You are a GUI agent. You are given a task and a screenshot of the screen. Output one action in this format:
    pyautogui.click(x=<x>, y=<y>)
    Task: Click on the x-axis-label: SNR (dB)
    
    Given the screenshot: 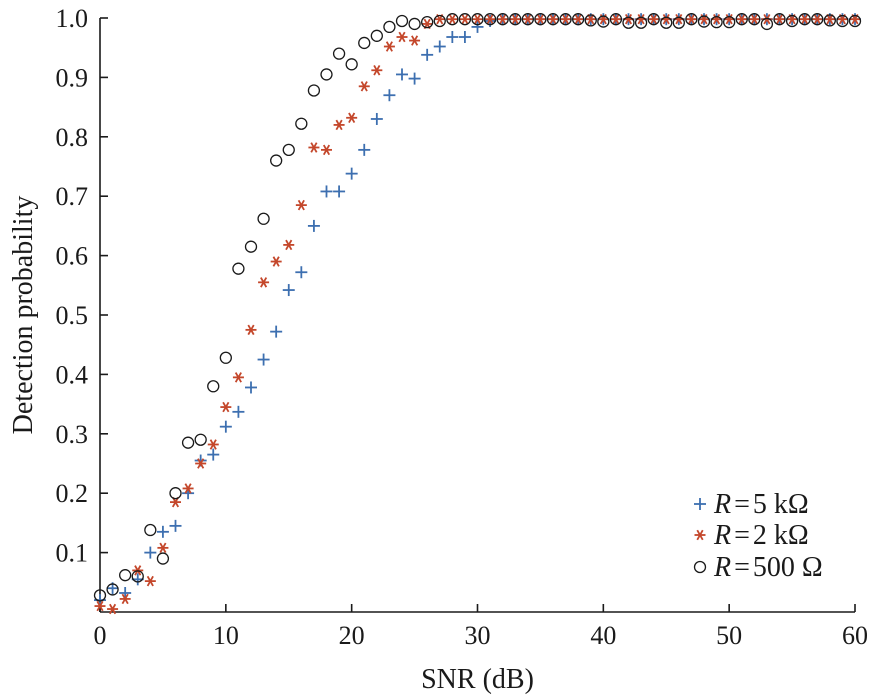 What is the action you would take?
    pyautogui.click(x=477, y=679)
    